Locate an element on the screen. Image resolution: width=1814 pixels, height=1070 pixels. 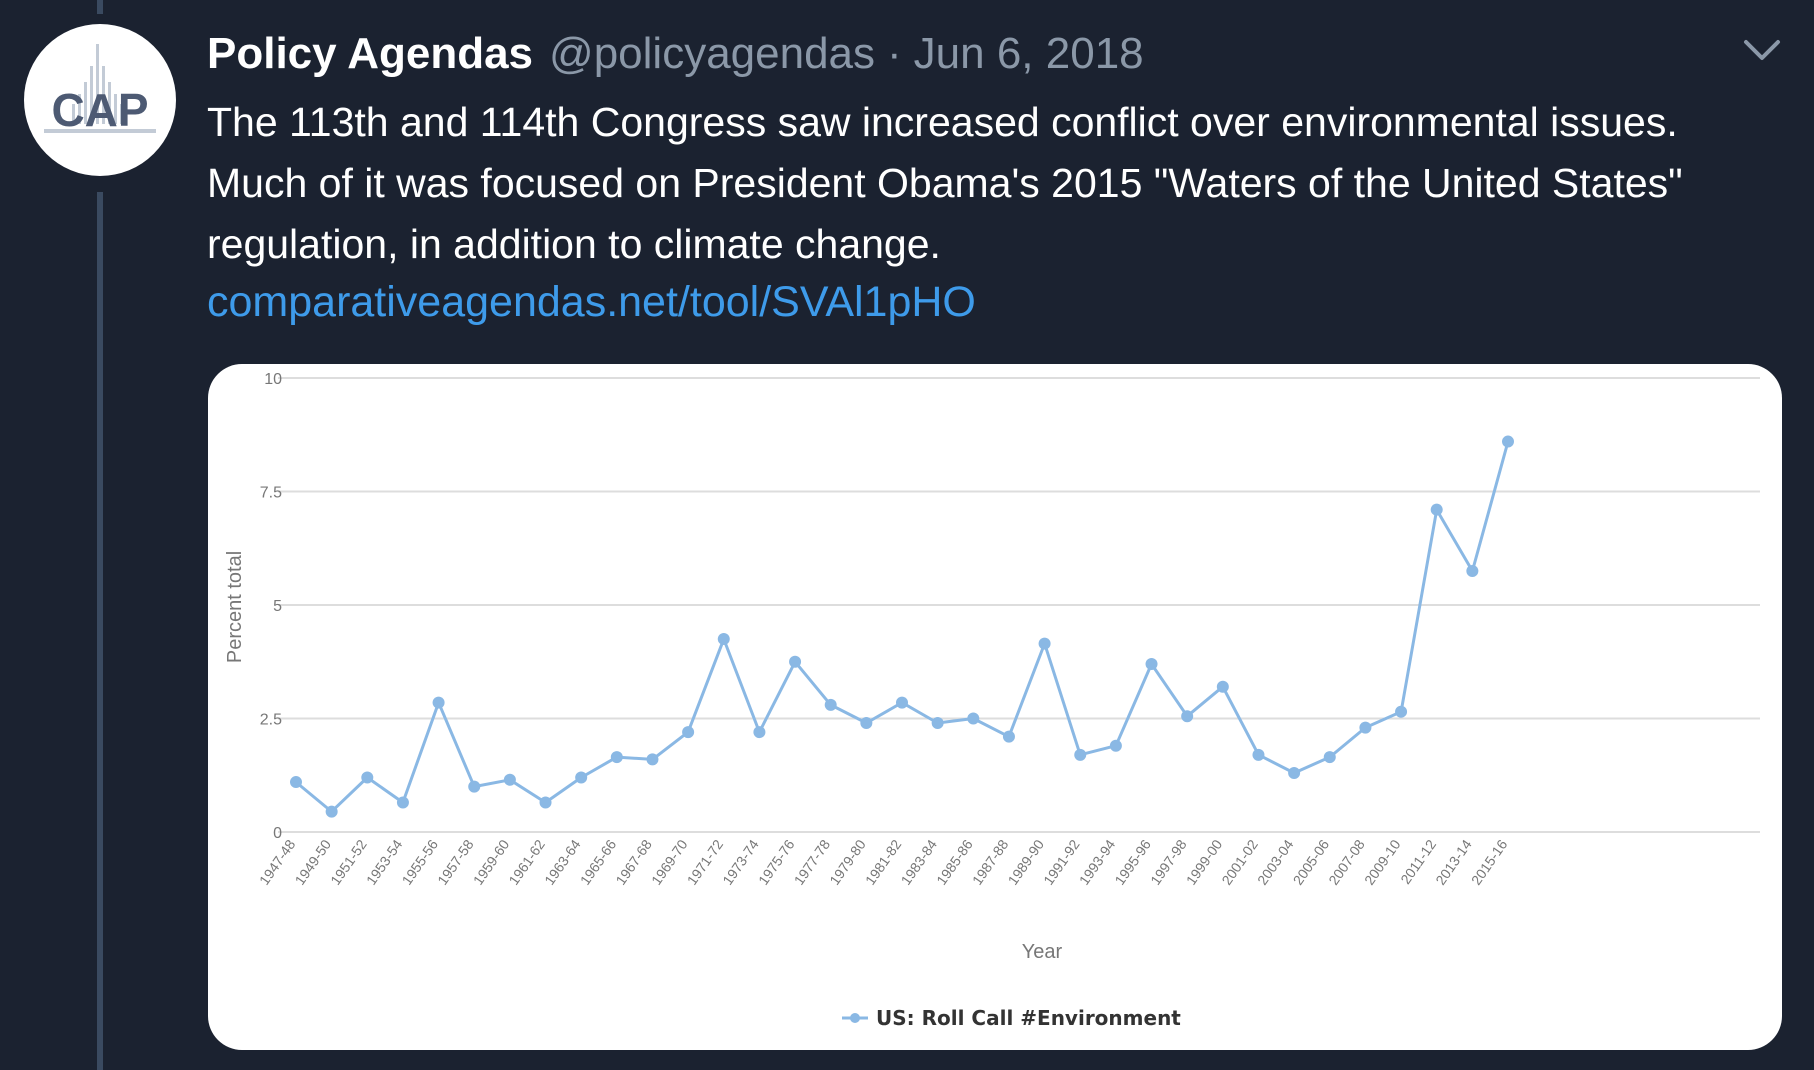
tweet-link: comparativeagendas.net/tool/SVAl1pHO is located at coordinates (591, 302).